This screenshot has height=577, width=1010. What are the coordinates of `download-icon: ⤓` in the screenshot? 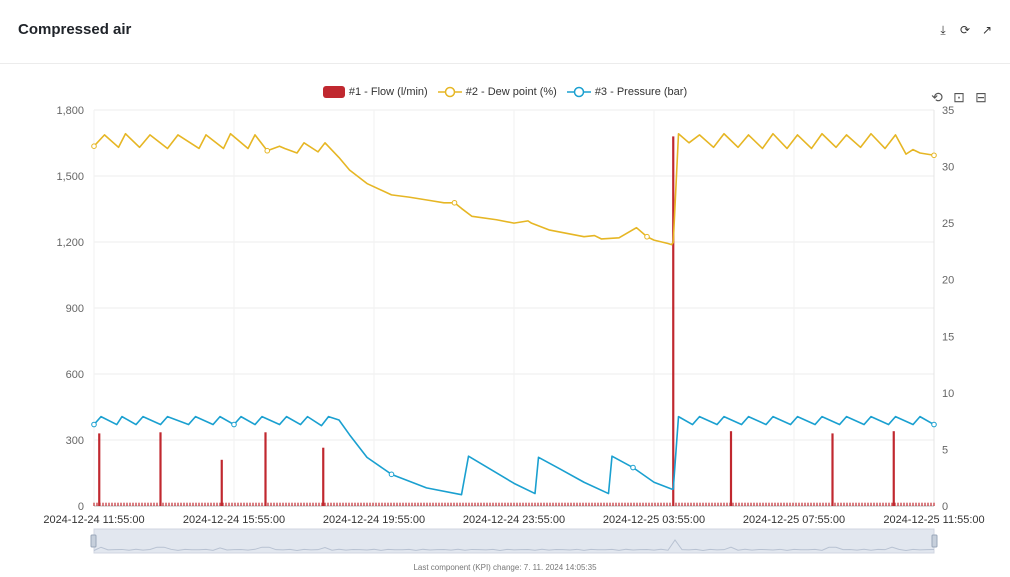 It's located at (943, 30).